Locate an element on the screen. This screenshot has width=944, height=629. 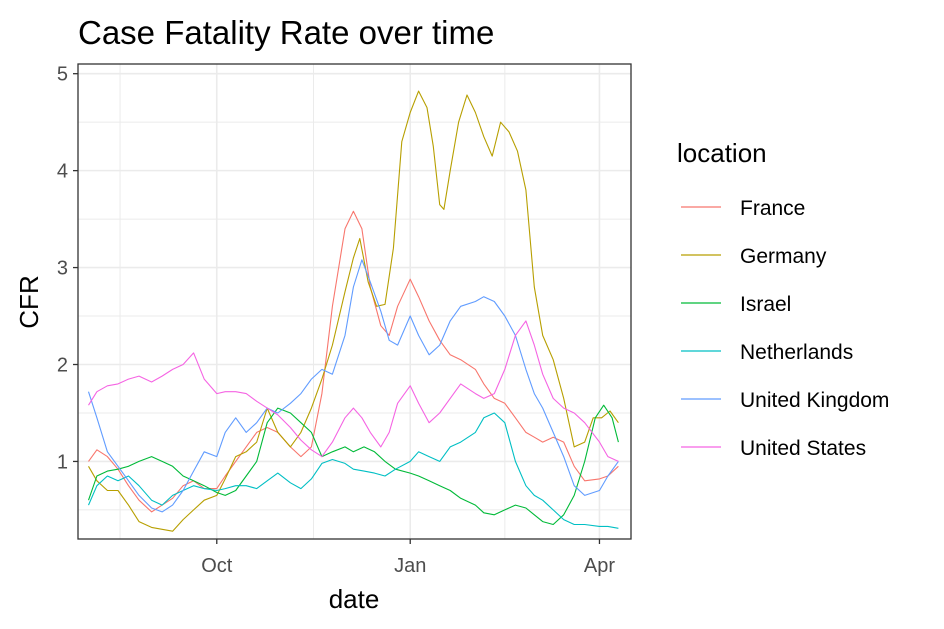
y-tick-label: 5 is located at coordinates (62, 75).